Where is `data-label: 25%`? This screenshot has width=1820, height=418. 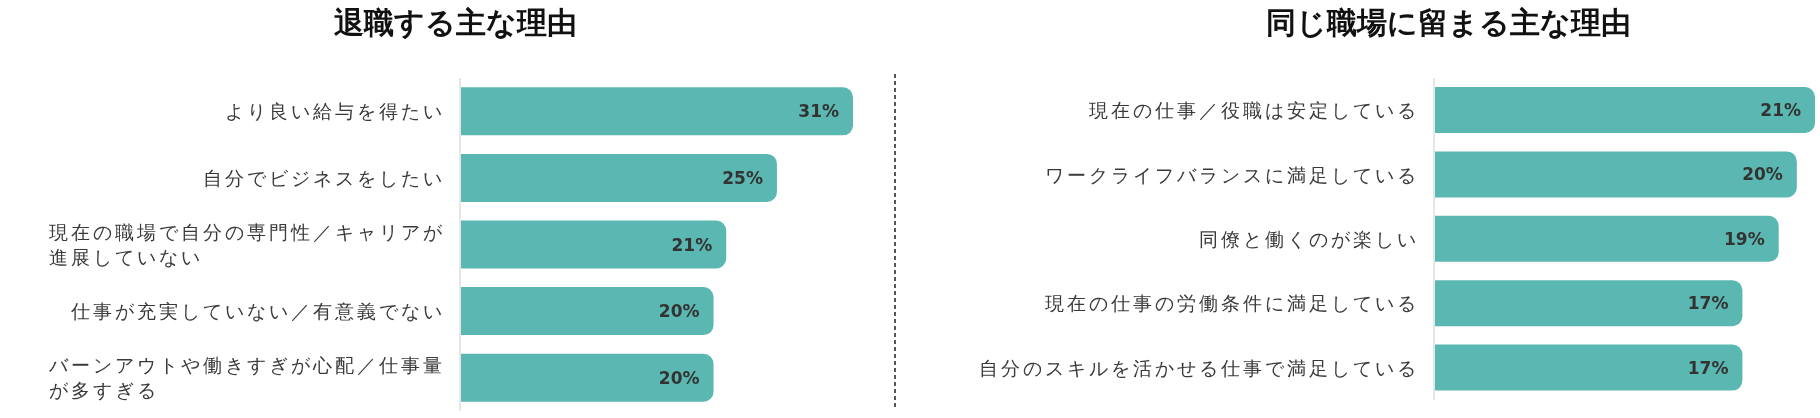
data-label: 25% is located at coordinates (742, 177).